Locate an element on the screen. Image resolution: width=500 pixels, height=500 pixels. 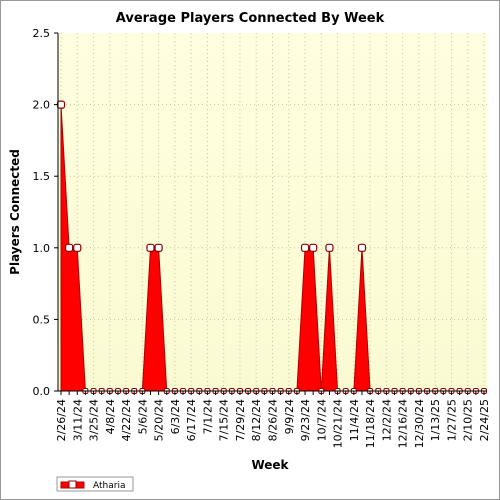
legend: Atharia is located at coordinates (95, 484).